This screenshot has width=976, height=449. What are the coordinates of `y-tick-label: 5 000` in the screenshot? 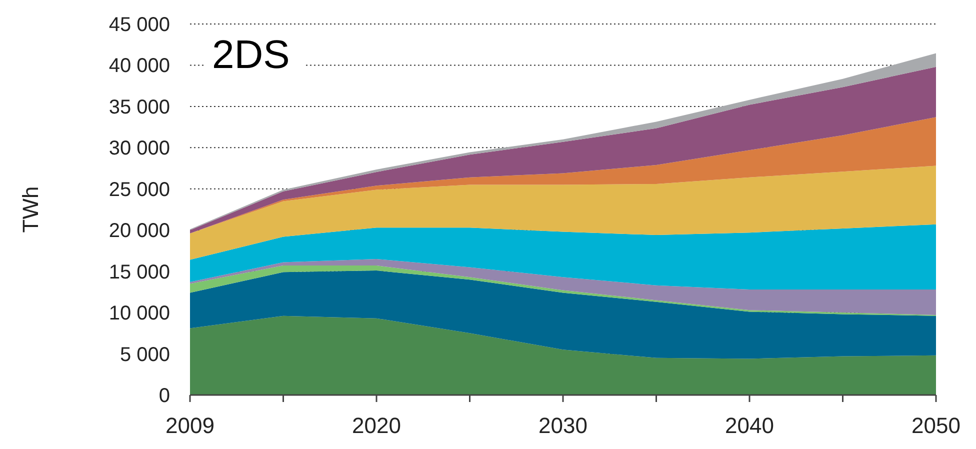 It's located at (145, 355).